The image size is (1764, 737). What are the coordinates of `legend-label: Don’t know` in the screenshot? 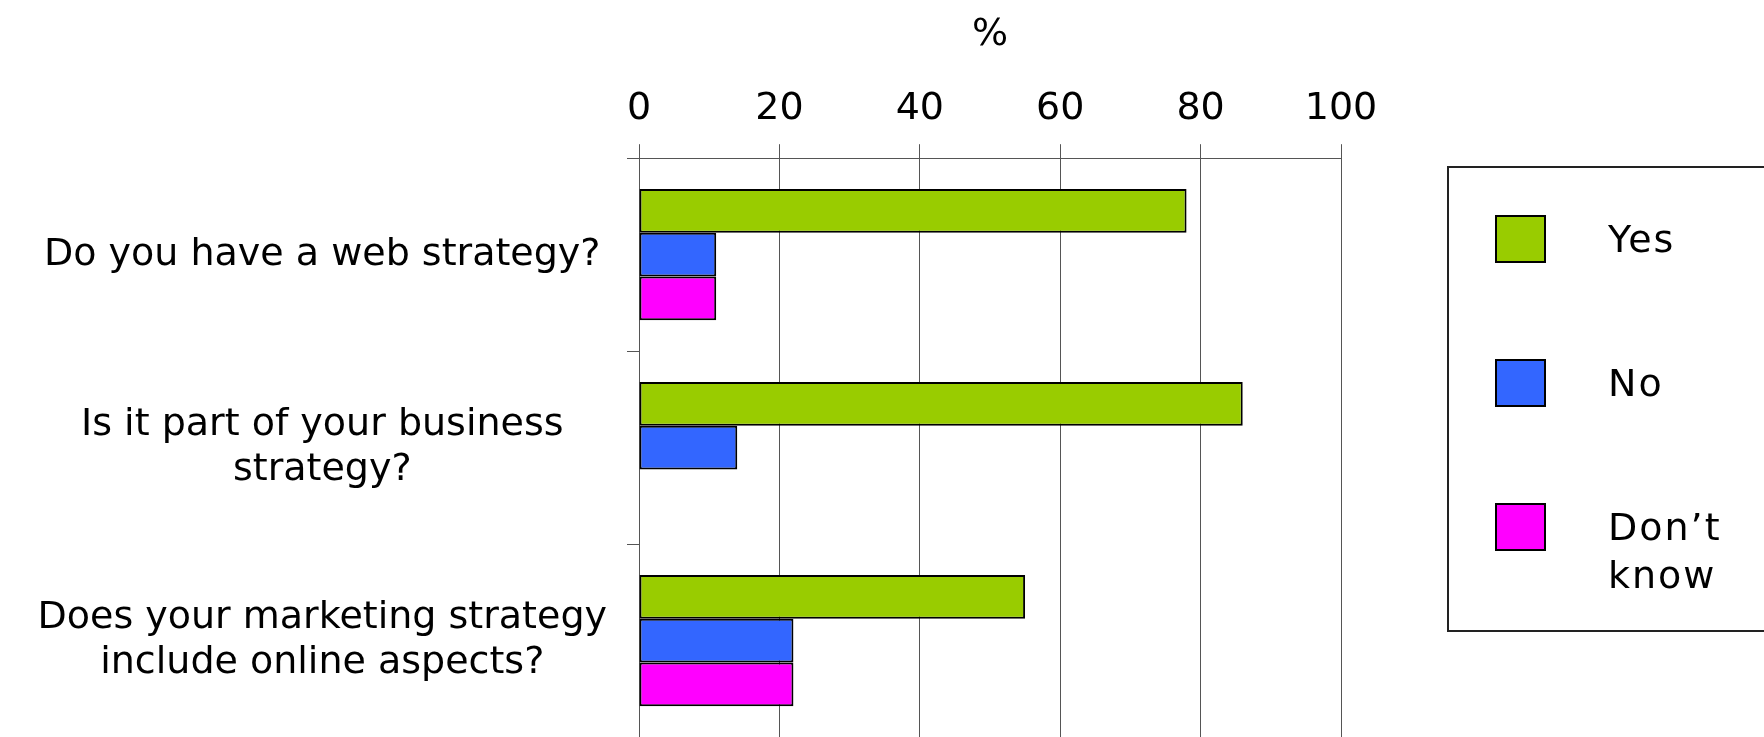 It's located at (1665, 551).